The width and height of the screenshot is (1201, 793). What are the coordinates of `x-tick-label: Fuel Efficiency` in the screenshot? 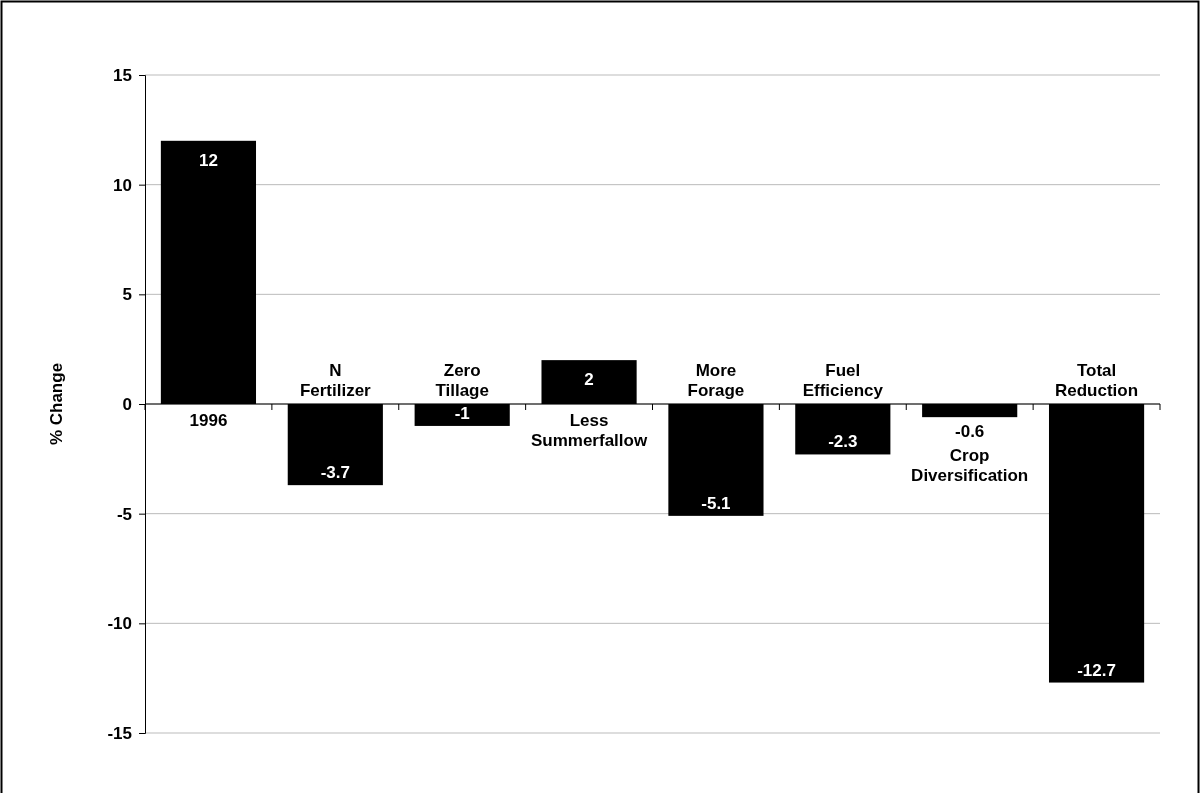 It's located at (843, 380).